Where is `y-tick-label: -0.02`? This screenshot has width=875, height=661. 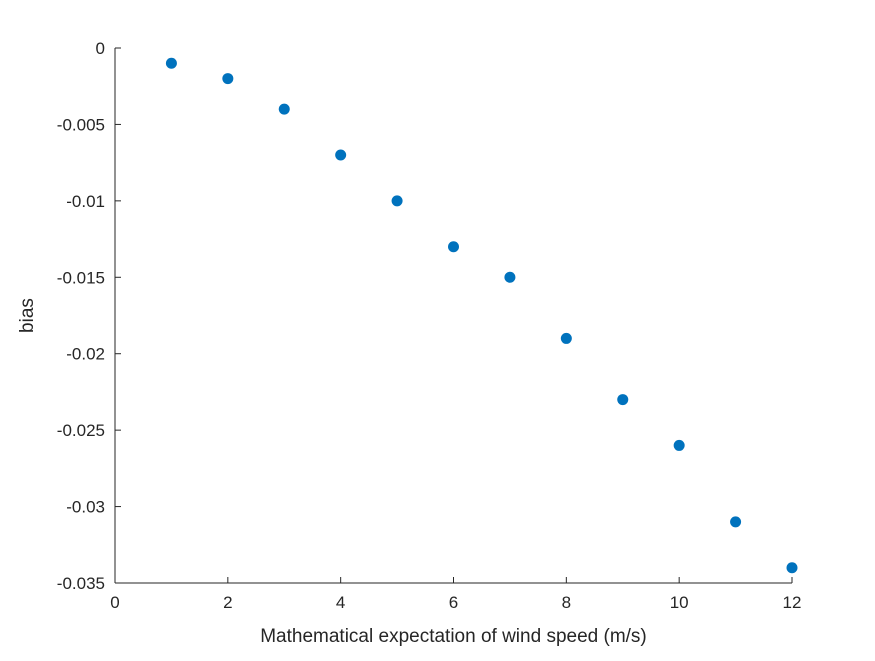 y-tick-label: -0.02 is located at coordinates (85, 354).